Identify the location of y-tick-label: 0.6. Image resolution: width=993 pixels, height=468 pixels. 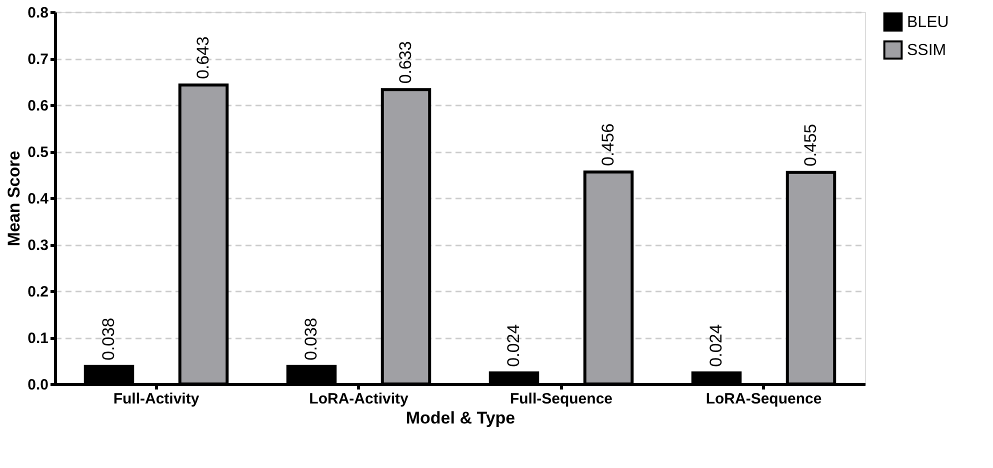
(38, 106).